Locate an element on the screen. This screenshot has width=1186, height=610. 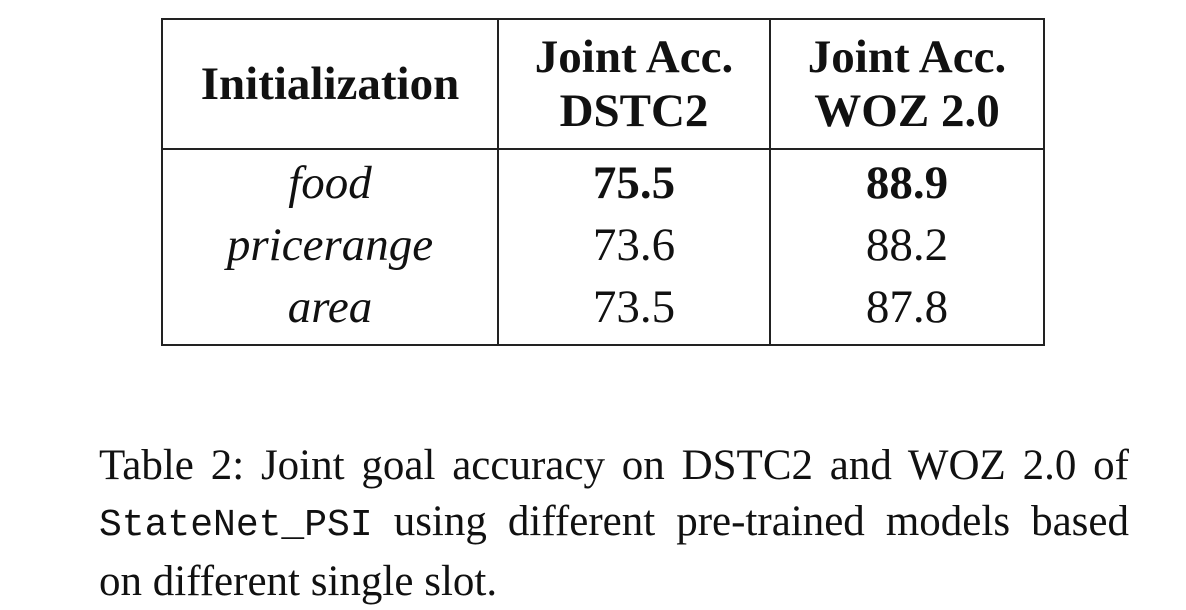
table-row: pricerange 73.6 88.2 is located at coordinates (603, 245).